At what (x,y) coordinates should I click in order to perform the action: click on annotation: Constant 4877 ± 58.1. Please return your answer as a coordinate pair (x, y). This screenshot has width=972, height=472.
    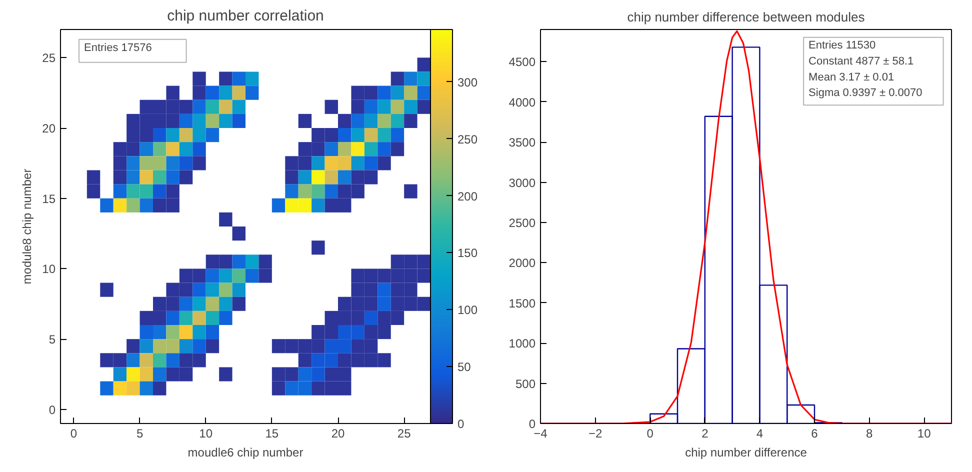
    Looking at the image, I should click on (861, 62).